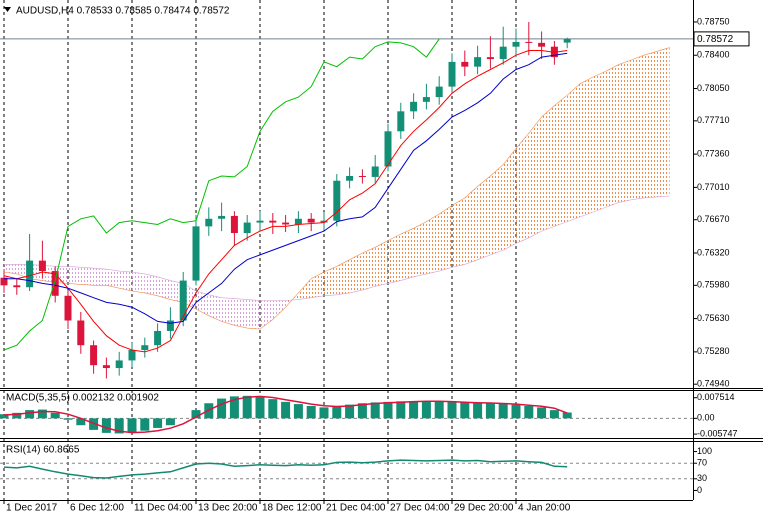 The image size is (763, 518). Describe the element at coordinates (228, 508) in the screenshot. I see `x-tick-label: 13 Dec 20:00` at that location.